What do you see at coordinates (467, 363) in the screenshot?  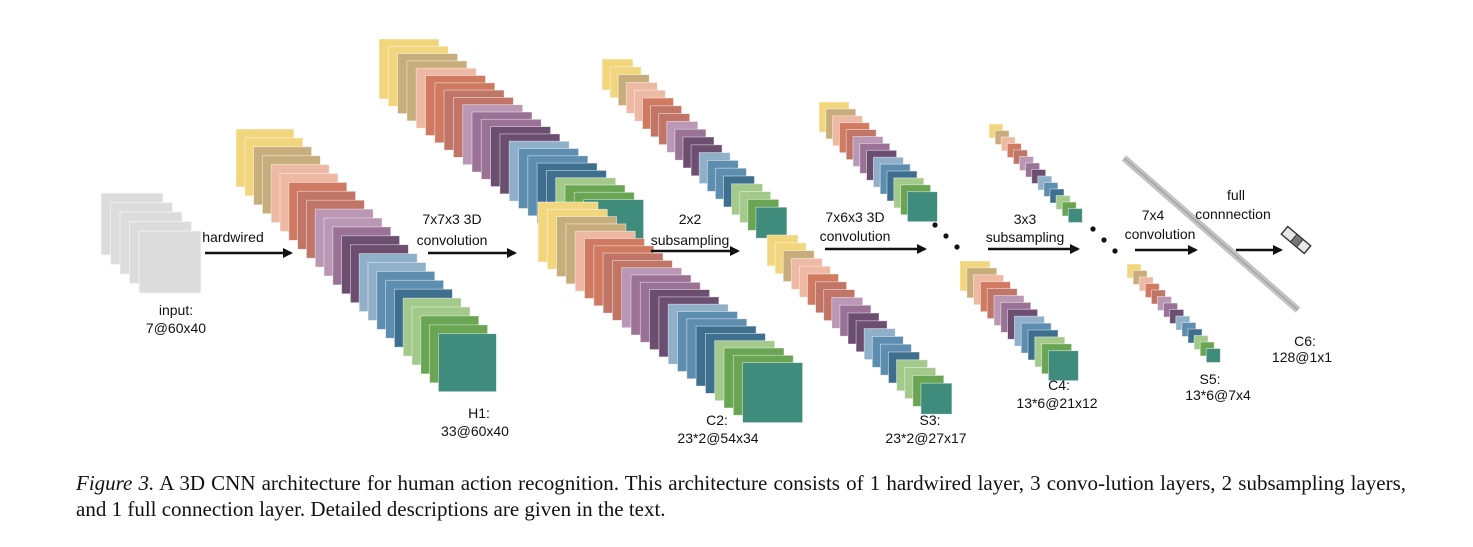 I see `h1-map` at bounding box center [467, 363].